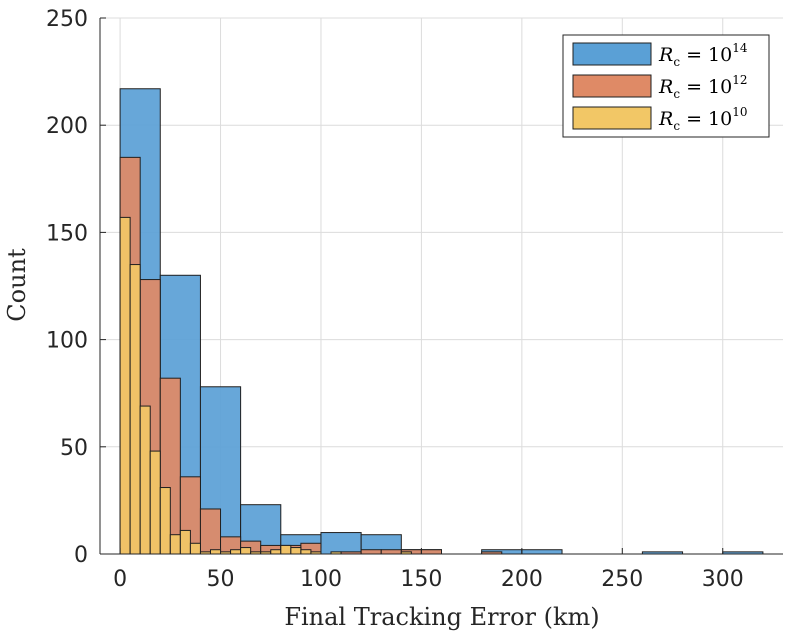 This screenshot has height=635, width=796. What do you see at coordinates (67, 126) in the screenshot?
I see `y-tick-label: 200` at bounding box center [67, 126].